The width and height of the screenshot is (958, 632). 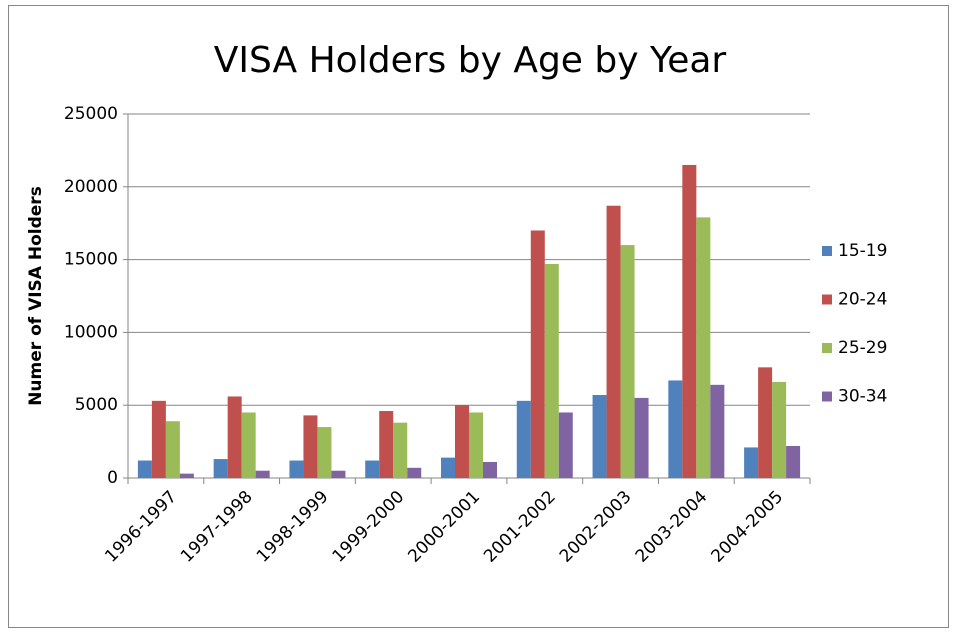 I want to click on legend-label: 30-34, so click(x=862, y=397).